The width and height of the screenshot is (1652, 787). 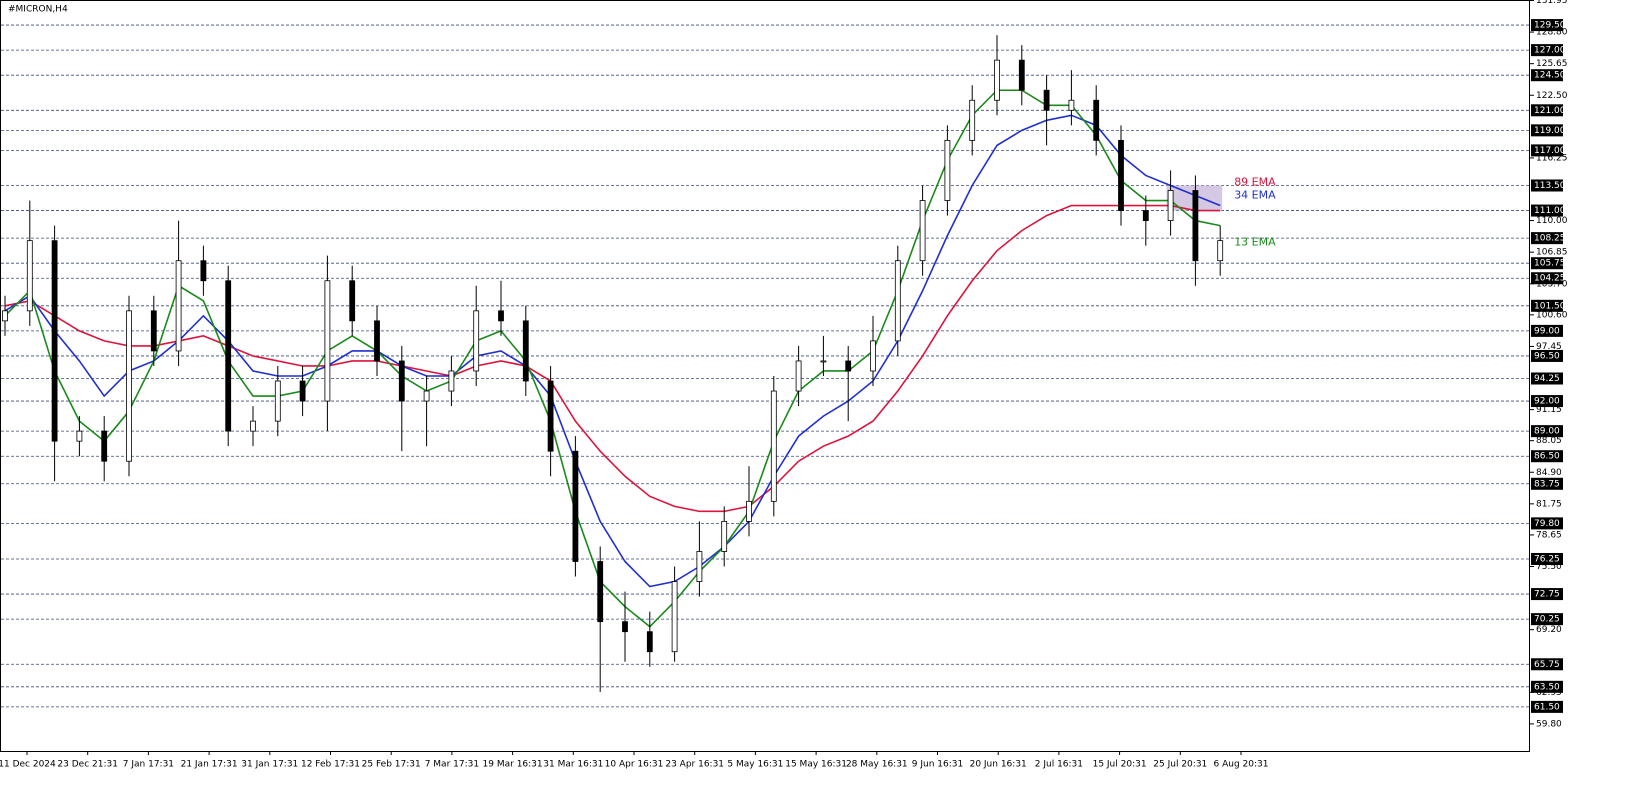 What do you see at coordinates (573, 765) in the screenshot?
I see `x-tick-label: 31 Mar 16:31` at bounding box center [573, 765].